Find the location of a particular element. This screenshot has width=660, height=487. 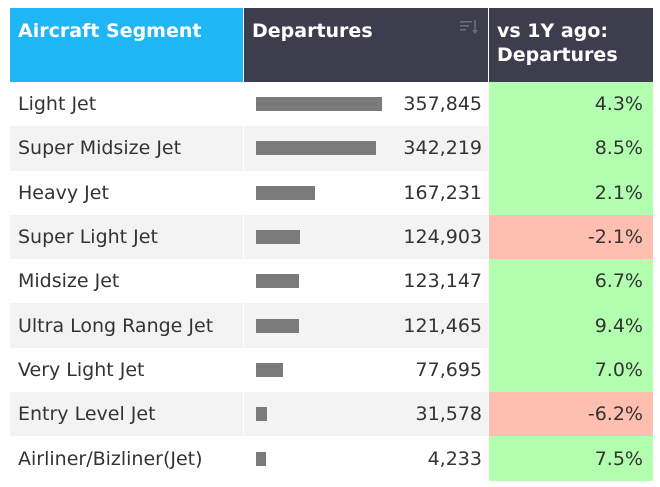

vs-1y-ago-cell: 6.7% is located at coordinates (571, 281).